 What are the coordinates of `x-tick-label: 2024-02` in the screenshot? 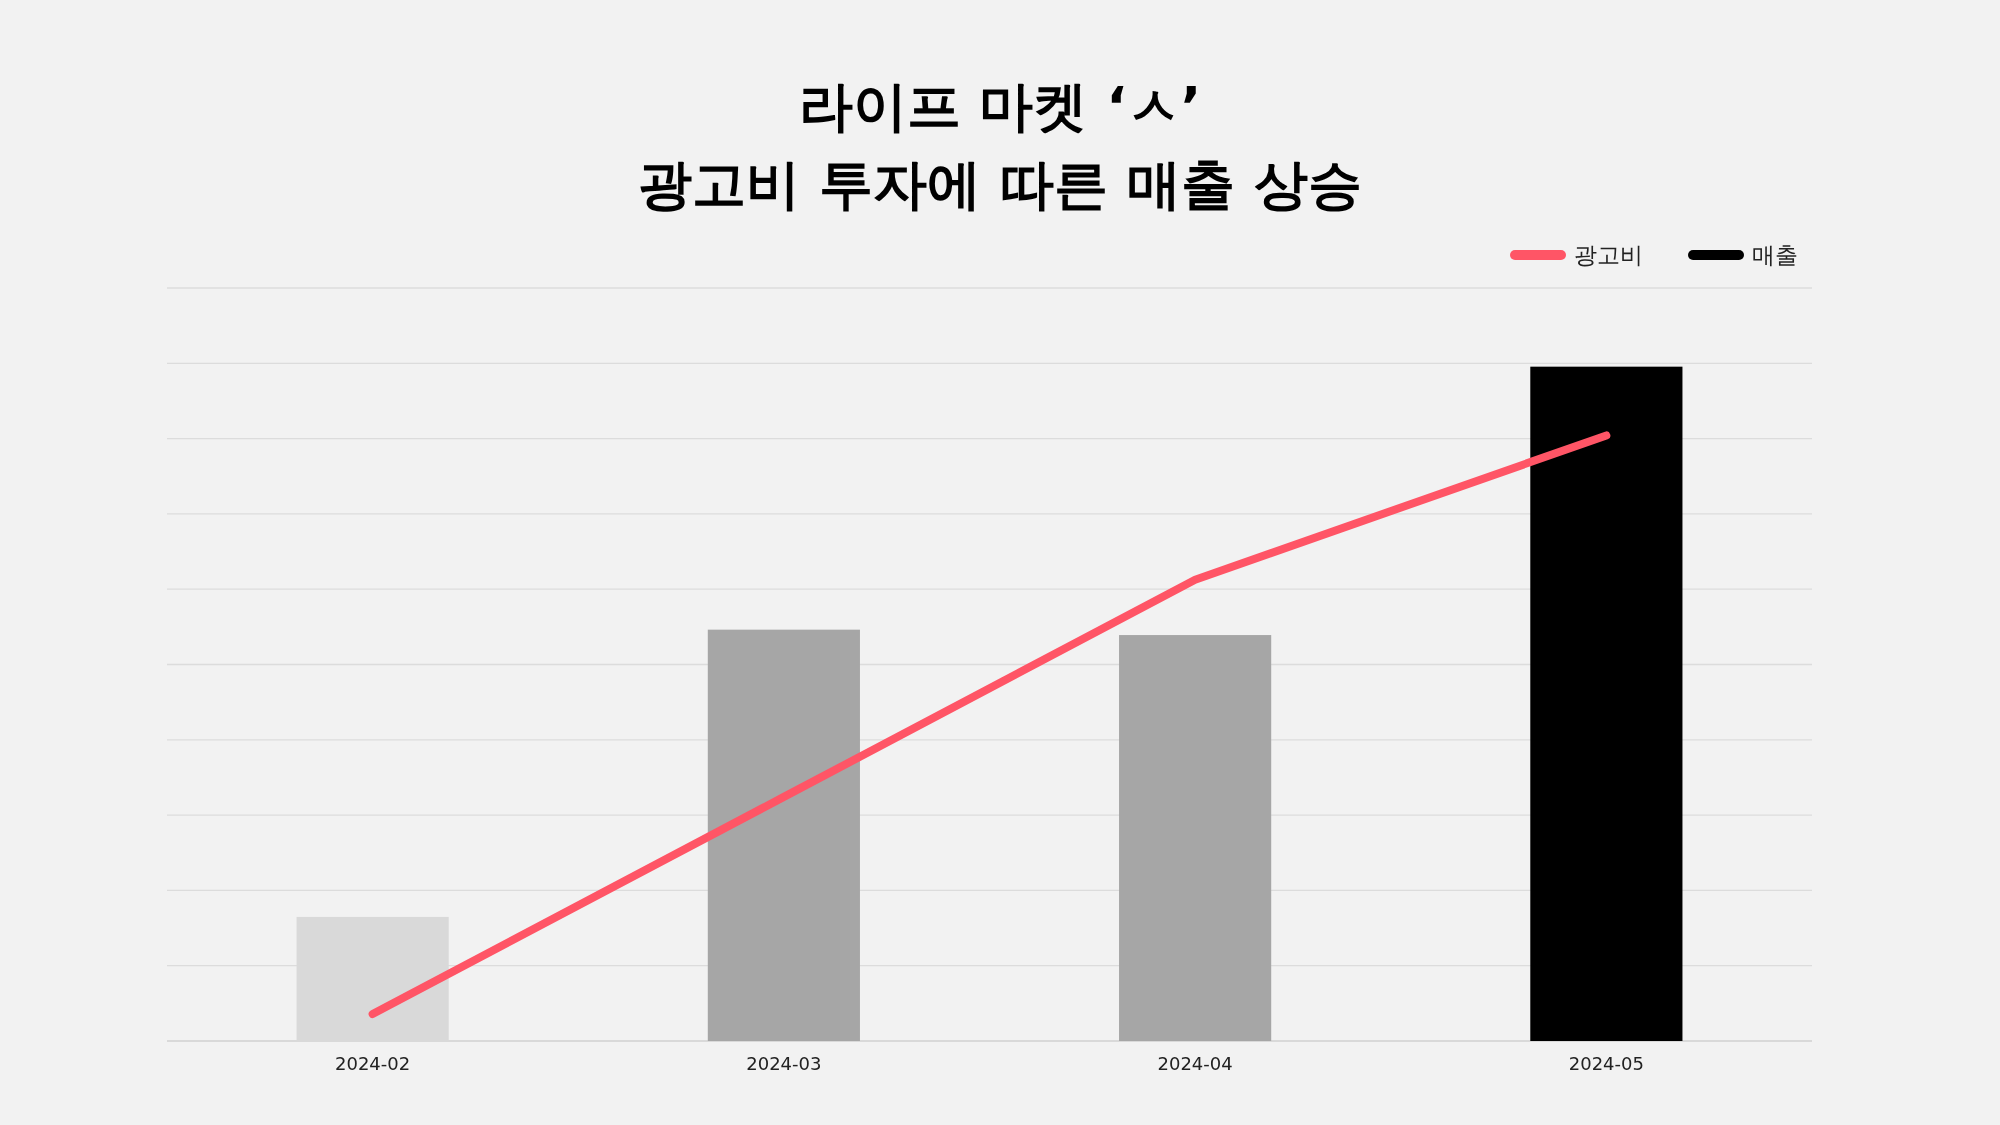 It's located at (373, 1063).